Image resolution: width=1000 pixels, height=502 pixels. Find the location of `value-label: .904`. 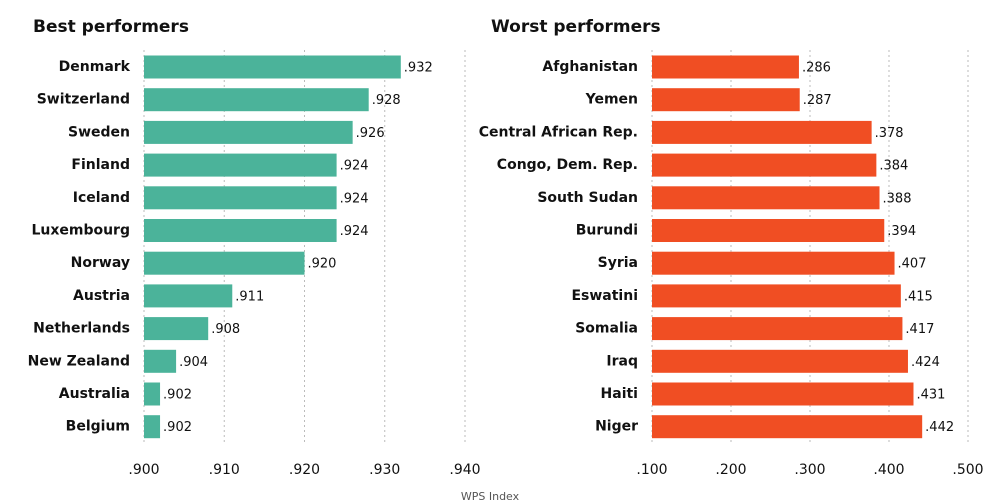

value-label: .904 is located at coordinates (193, 362).